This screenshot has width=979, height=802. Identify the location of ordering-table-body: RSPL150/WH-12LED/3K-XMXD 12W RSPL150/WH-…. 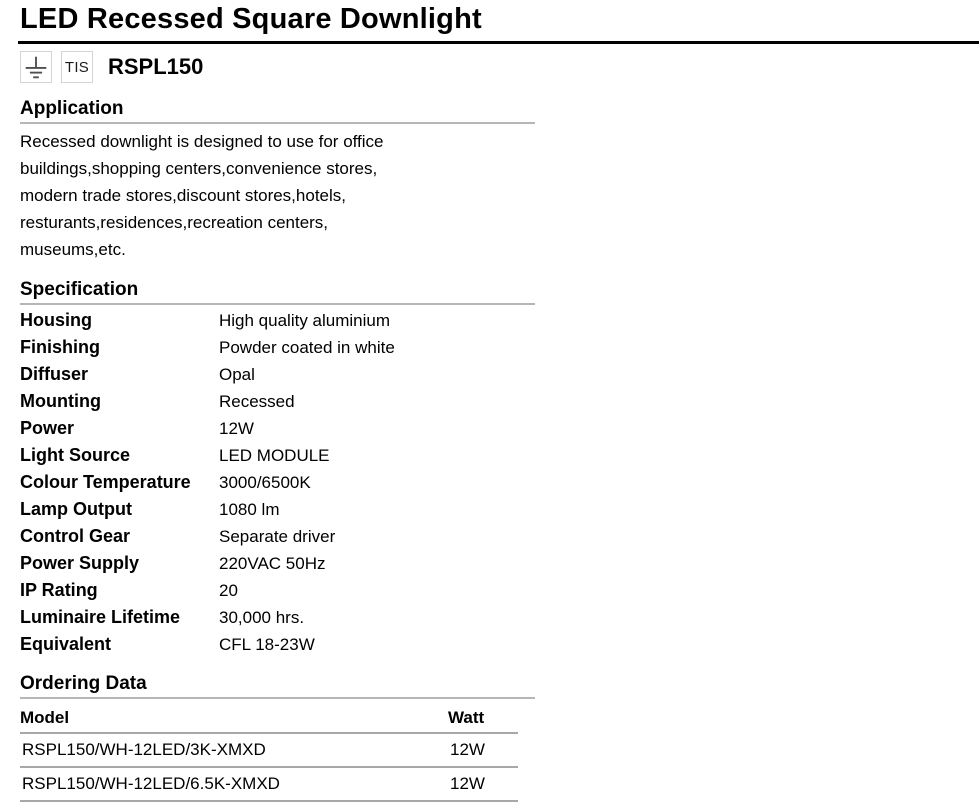
(269, 767).